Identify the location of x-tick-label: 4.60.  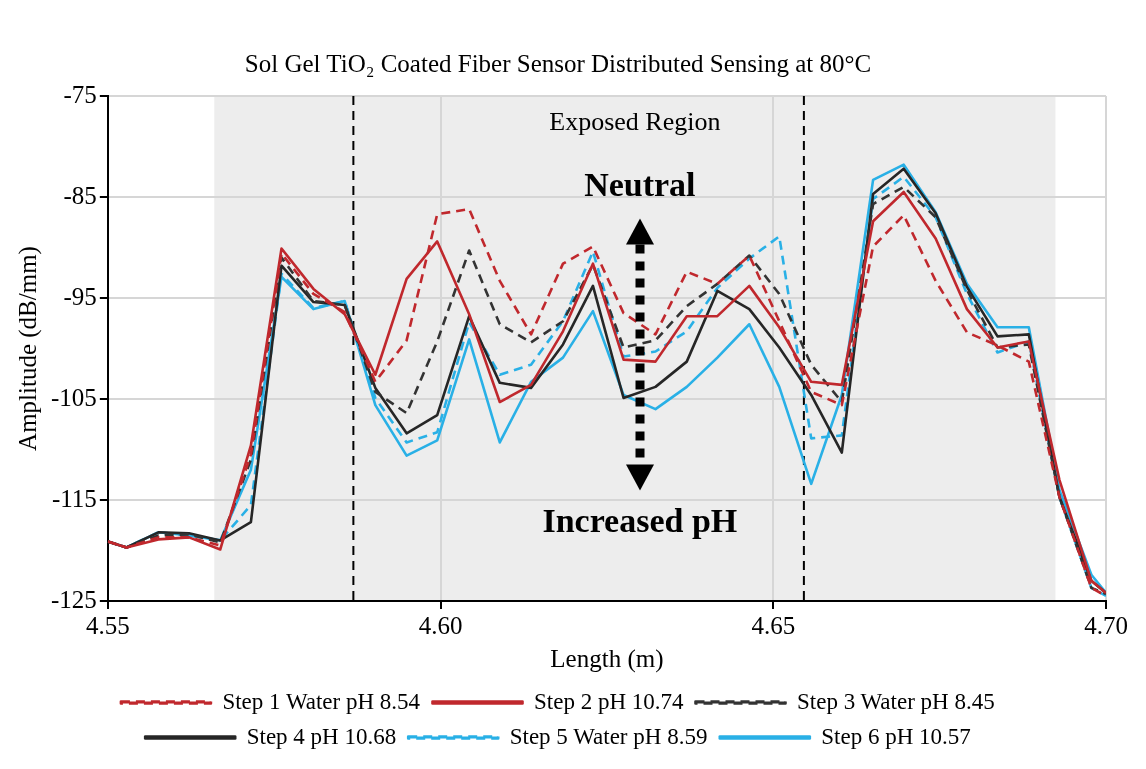
(440, 625).